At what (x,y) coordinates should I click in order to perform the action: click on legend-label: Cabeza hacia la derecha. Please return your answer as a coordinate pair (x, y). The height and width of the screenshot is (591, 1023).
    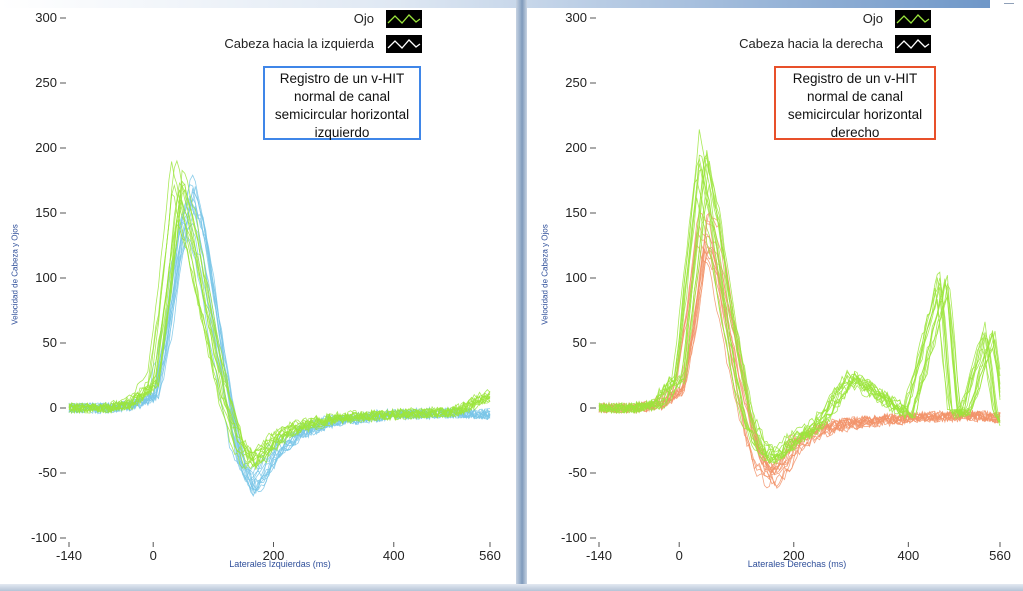
    Looking at the image, I should click on (811, 43).